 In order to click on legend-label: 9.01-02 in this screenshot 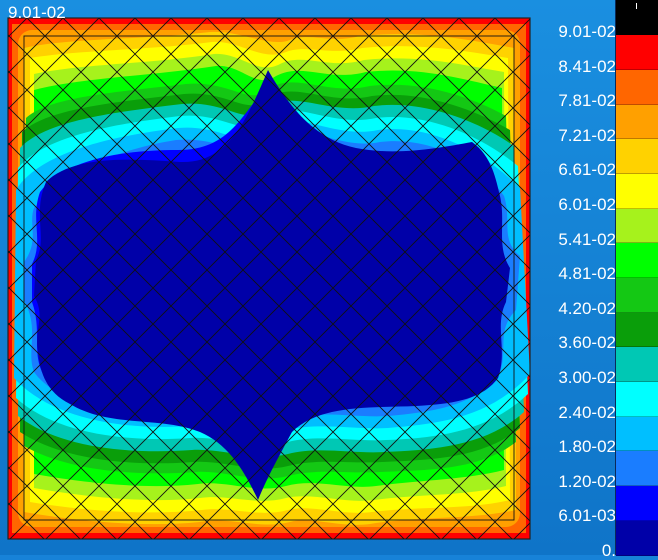, I will do `click(587, 31)`.